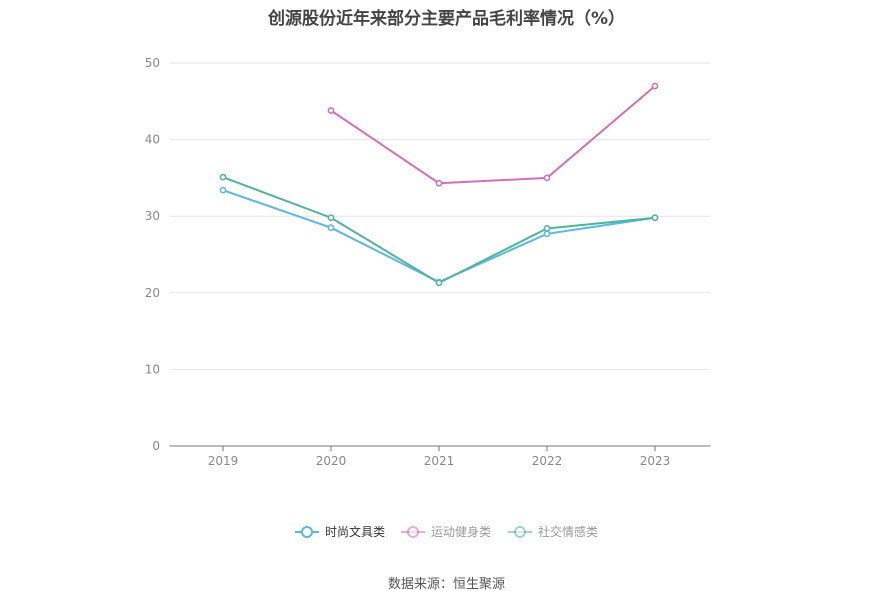 Image resolution: width=893 pixels, height=603 pixels. Describe the element at coordinates (461, 531) in the screenshot. I see `legend-label: 运动健身类` at that location.